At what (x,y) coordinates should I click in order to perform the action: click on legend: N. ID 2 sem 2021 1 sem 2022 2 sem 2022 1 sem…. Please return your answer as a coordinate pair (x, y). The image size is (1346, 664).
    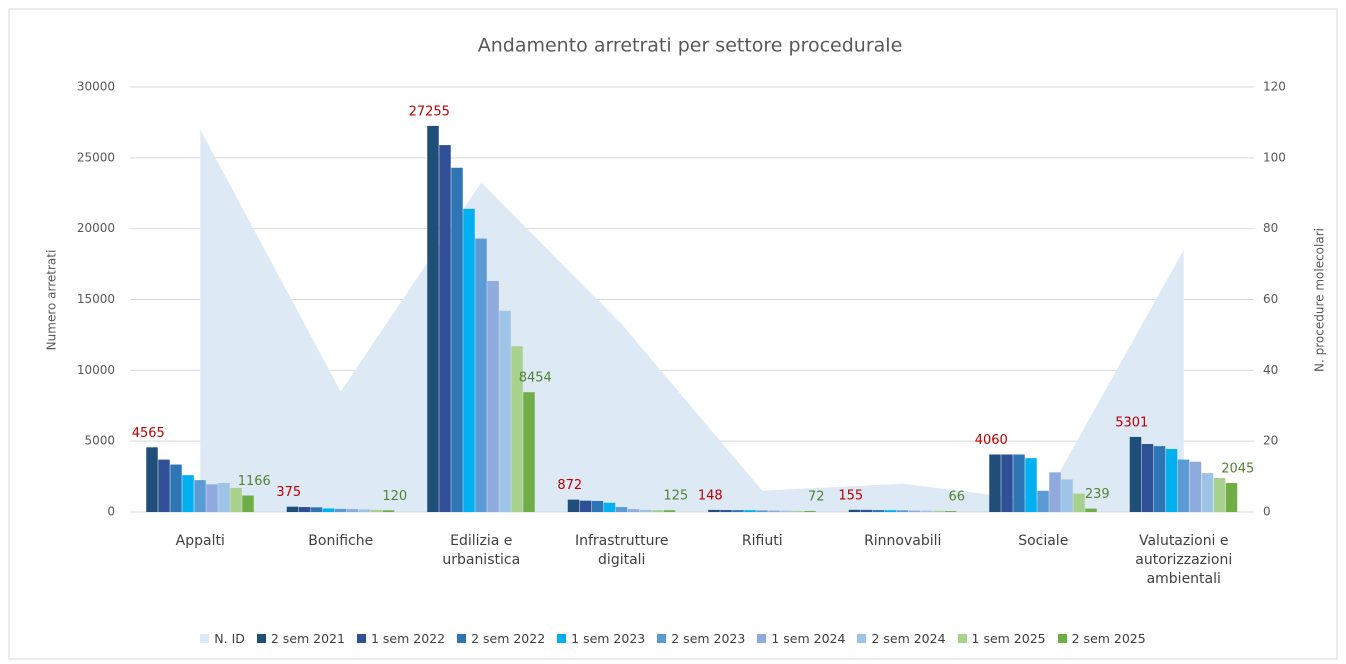
    Looking at the image, I should click on (673, 638).